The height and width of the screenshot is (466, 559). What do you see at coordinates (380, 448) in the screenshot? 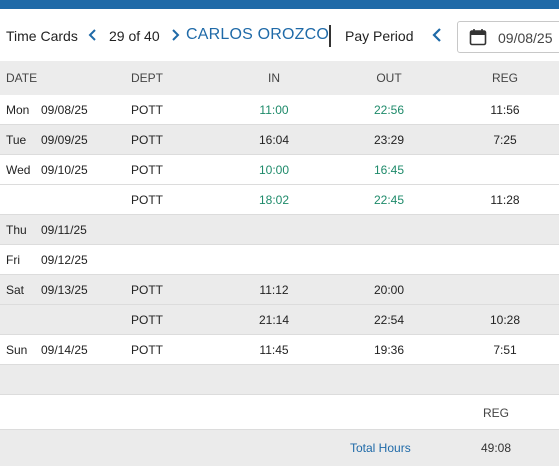
I see `total-hours-label: Total Hours` at bounding box center [380, 448].